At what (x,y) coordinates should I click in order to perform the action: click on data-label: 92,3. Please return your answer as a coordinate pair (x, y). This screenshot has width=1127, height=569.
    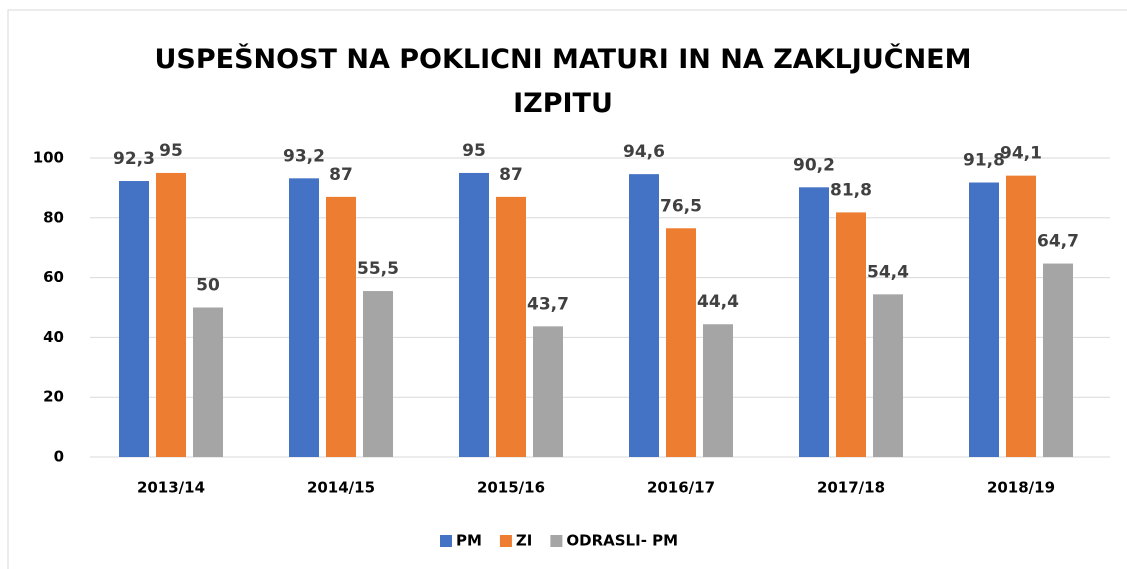
    Looking at the image, I should click on (134, 159).